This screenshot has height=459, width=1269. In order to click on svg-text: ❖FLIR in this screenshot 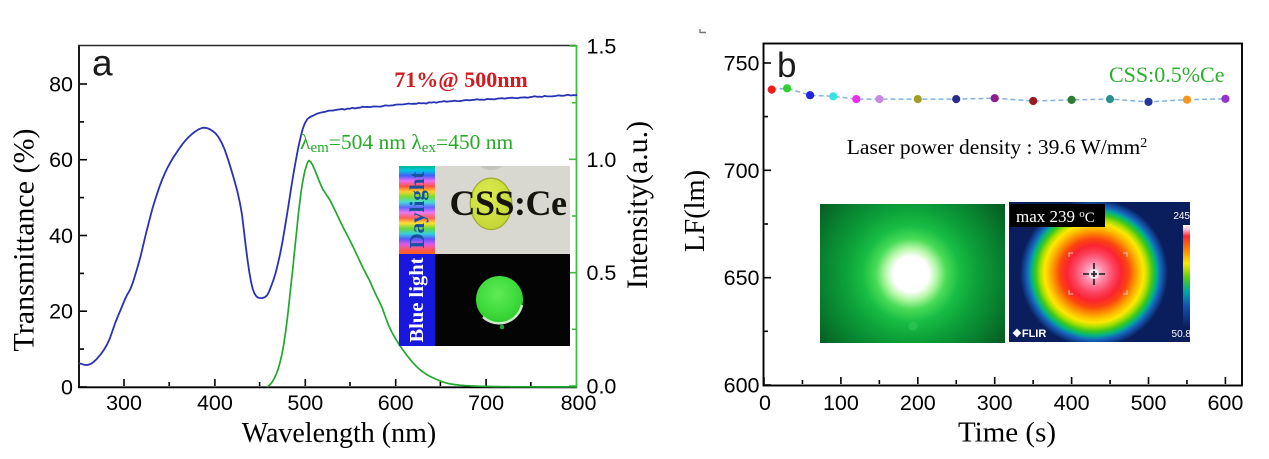, I will do `click(1029, 334)`.